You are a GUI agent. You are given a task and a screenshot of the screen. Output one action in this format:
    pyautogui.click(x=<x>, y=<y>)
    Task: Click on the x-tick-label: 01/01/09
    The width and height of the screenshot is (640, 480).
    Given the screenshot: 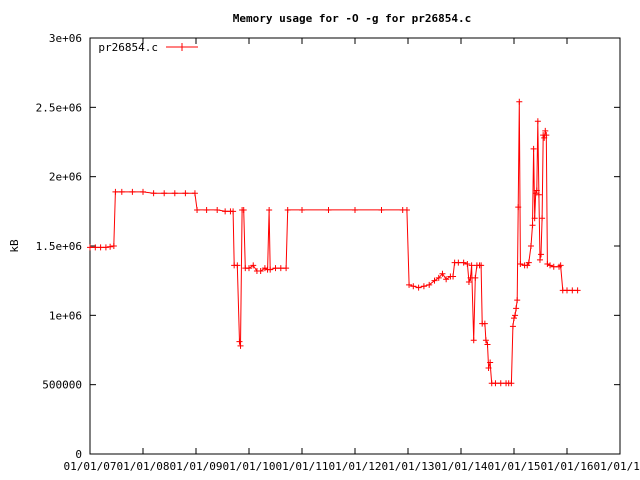 What is the action you would take?
    pyautogui.click(x=196, y=466)
    